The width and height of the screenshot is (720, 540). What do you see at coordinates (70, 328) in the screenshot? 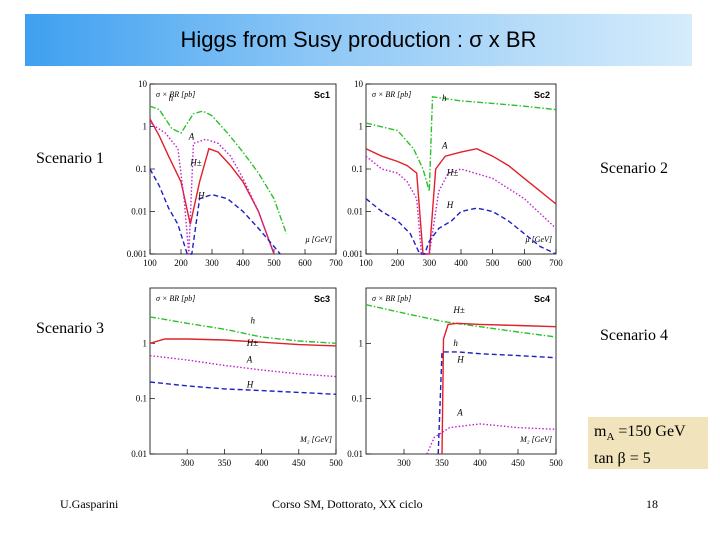
I see `scenario-3-label: Scenario 3` at bounding box center [70, 328].